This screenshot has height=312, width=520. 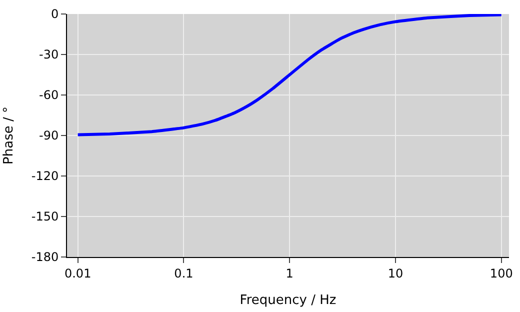 I want to click on y-tick-label: -90, so click(x=48, y=135).